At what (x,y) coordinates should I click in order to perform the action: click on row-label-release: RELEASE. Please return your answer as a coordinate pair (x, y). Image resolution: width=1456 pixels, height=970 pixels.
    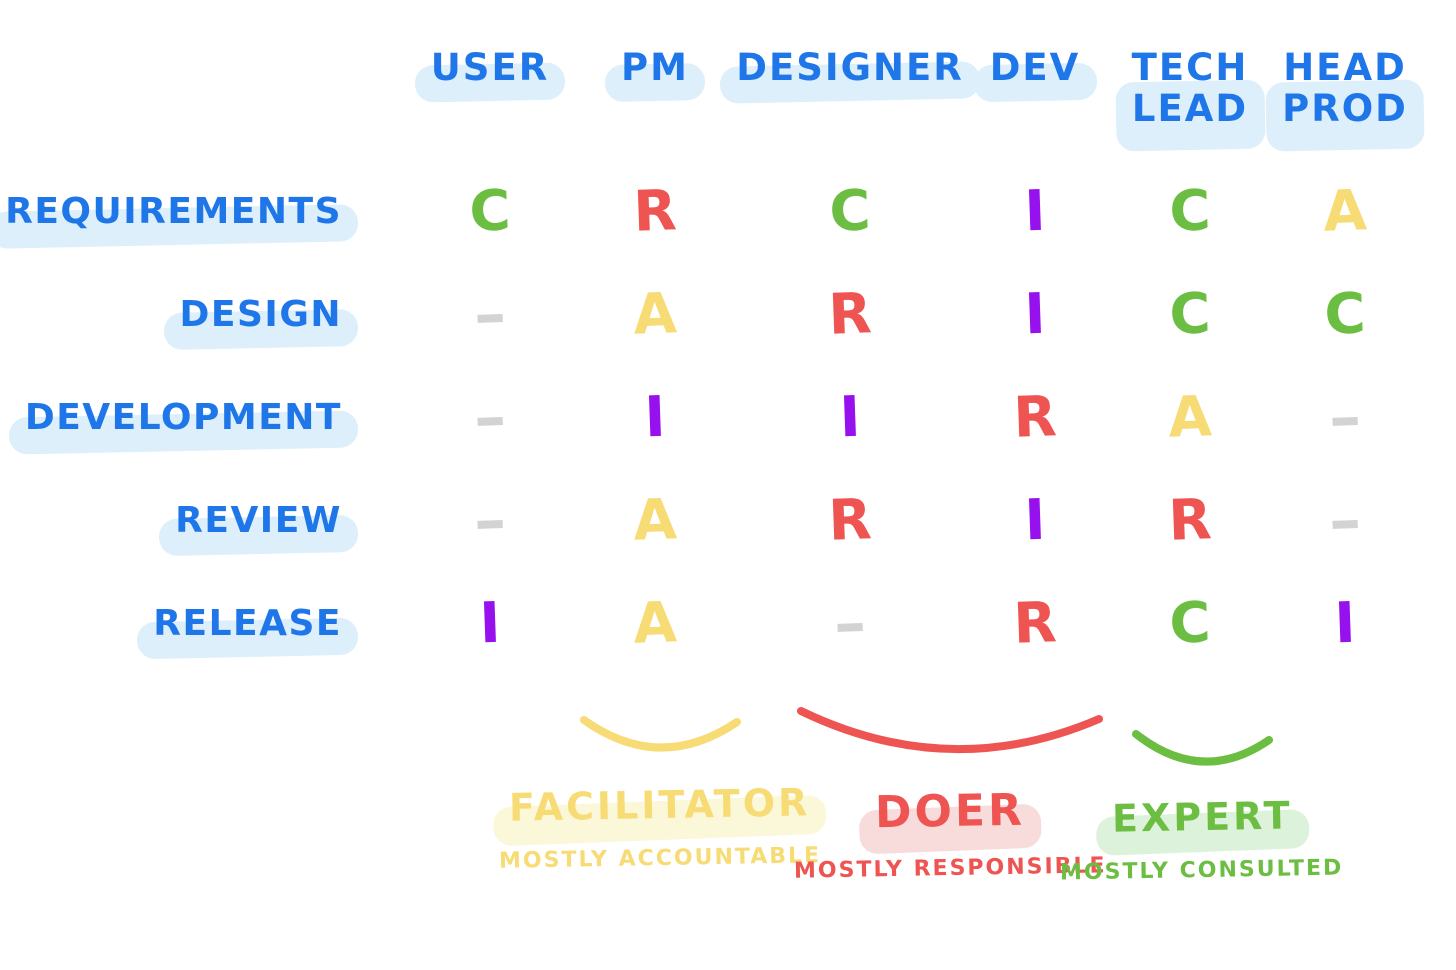
    Looking at the image, I should click on (205, 623).